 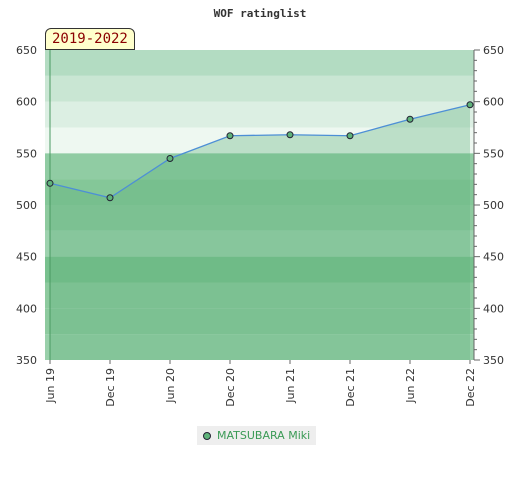 I want to click on x-tick-label: Dec 20, so click(x=230, y=387).